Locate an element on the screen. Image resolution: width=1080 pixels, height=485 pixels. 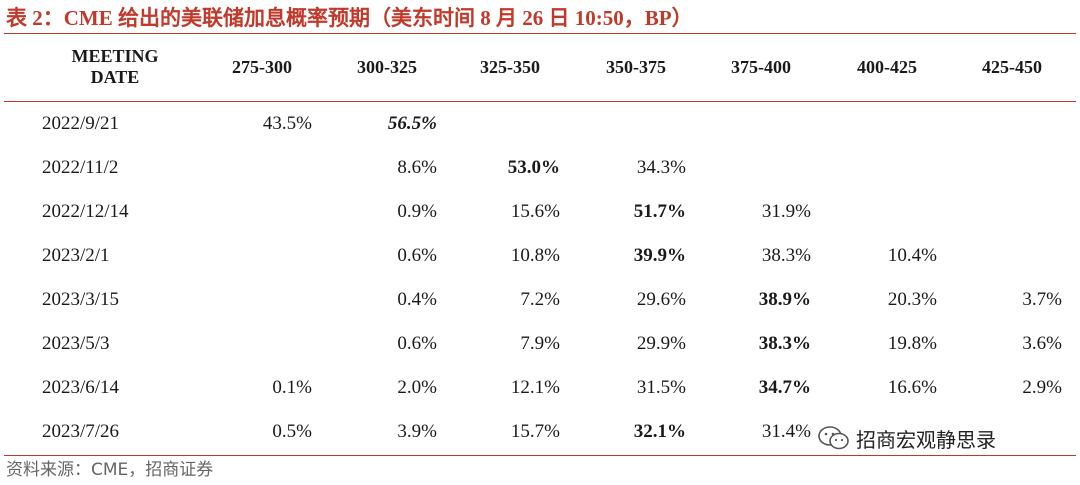
probability-cell: 0.9% is located at coordinates (417, 211).